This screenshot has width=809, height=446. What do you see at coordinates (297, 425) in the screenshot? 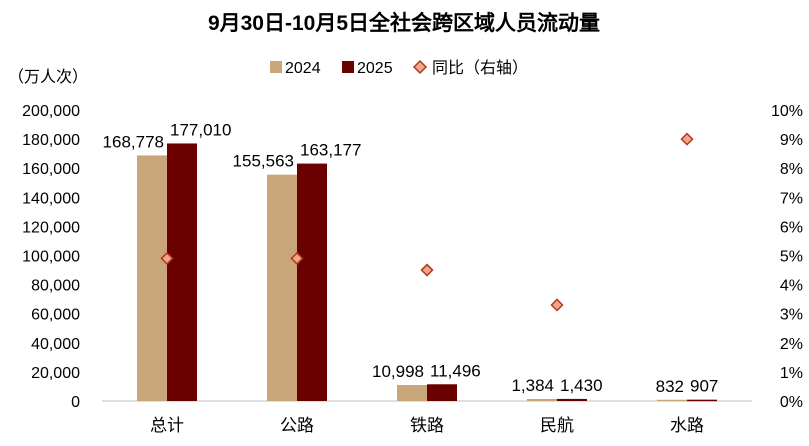
I see `x-tick-label: 公路` at bounding box center [297, 425].